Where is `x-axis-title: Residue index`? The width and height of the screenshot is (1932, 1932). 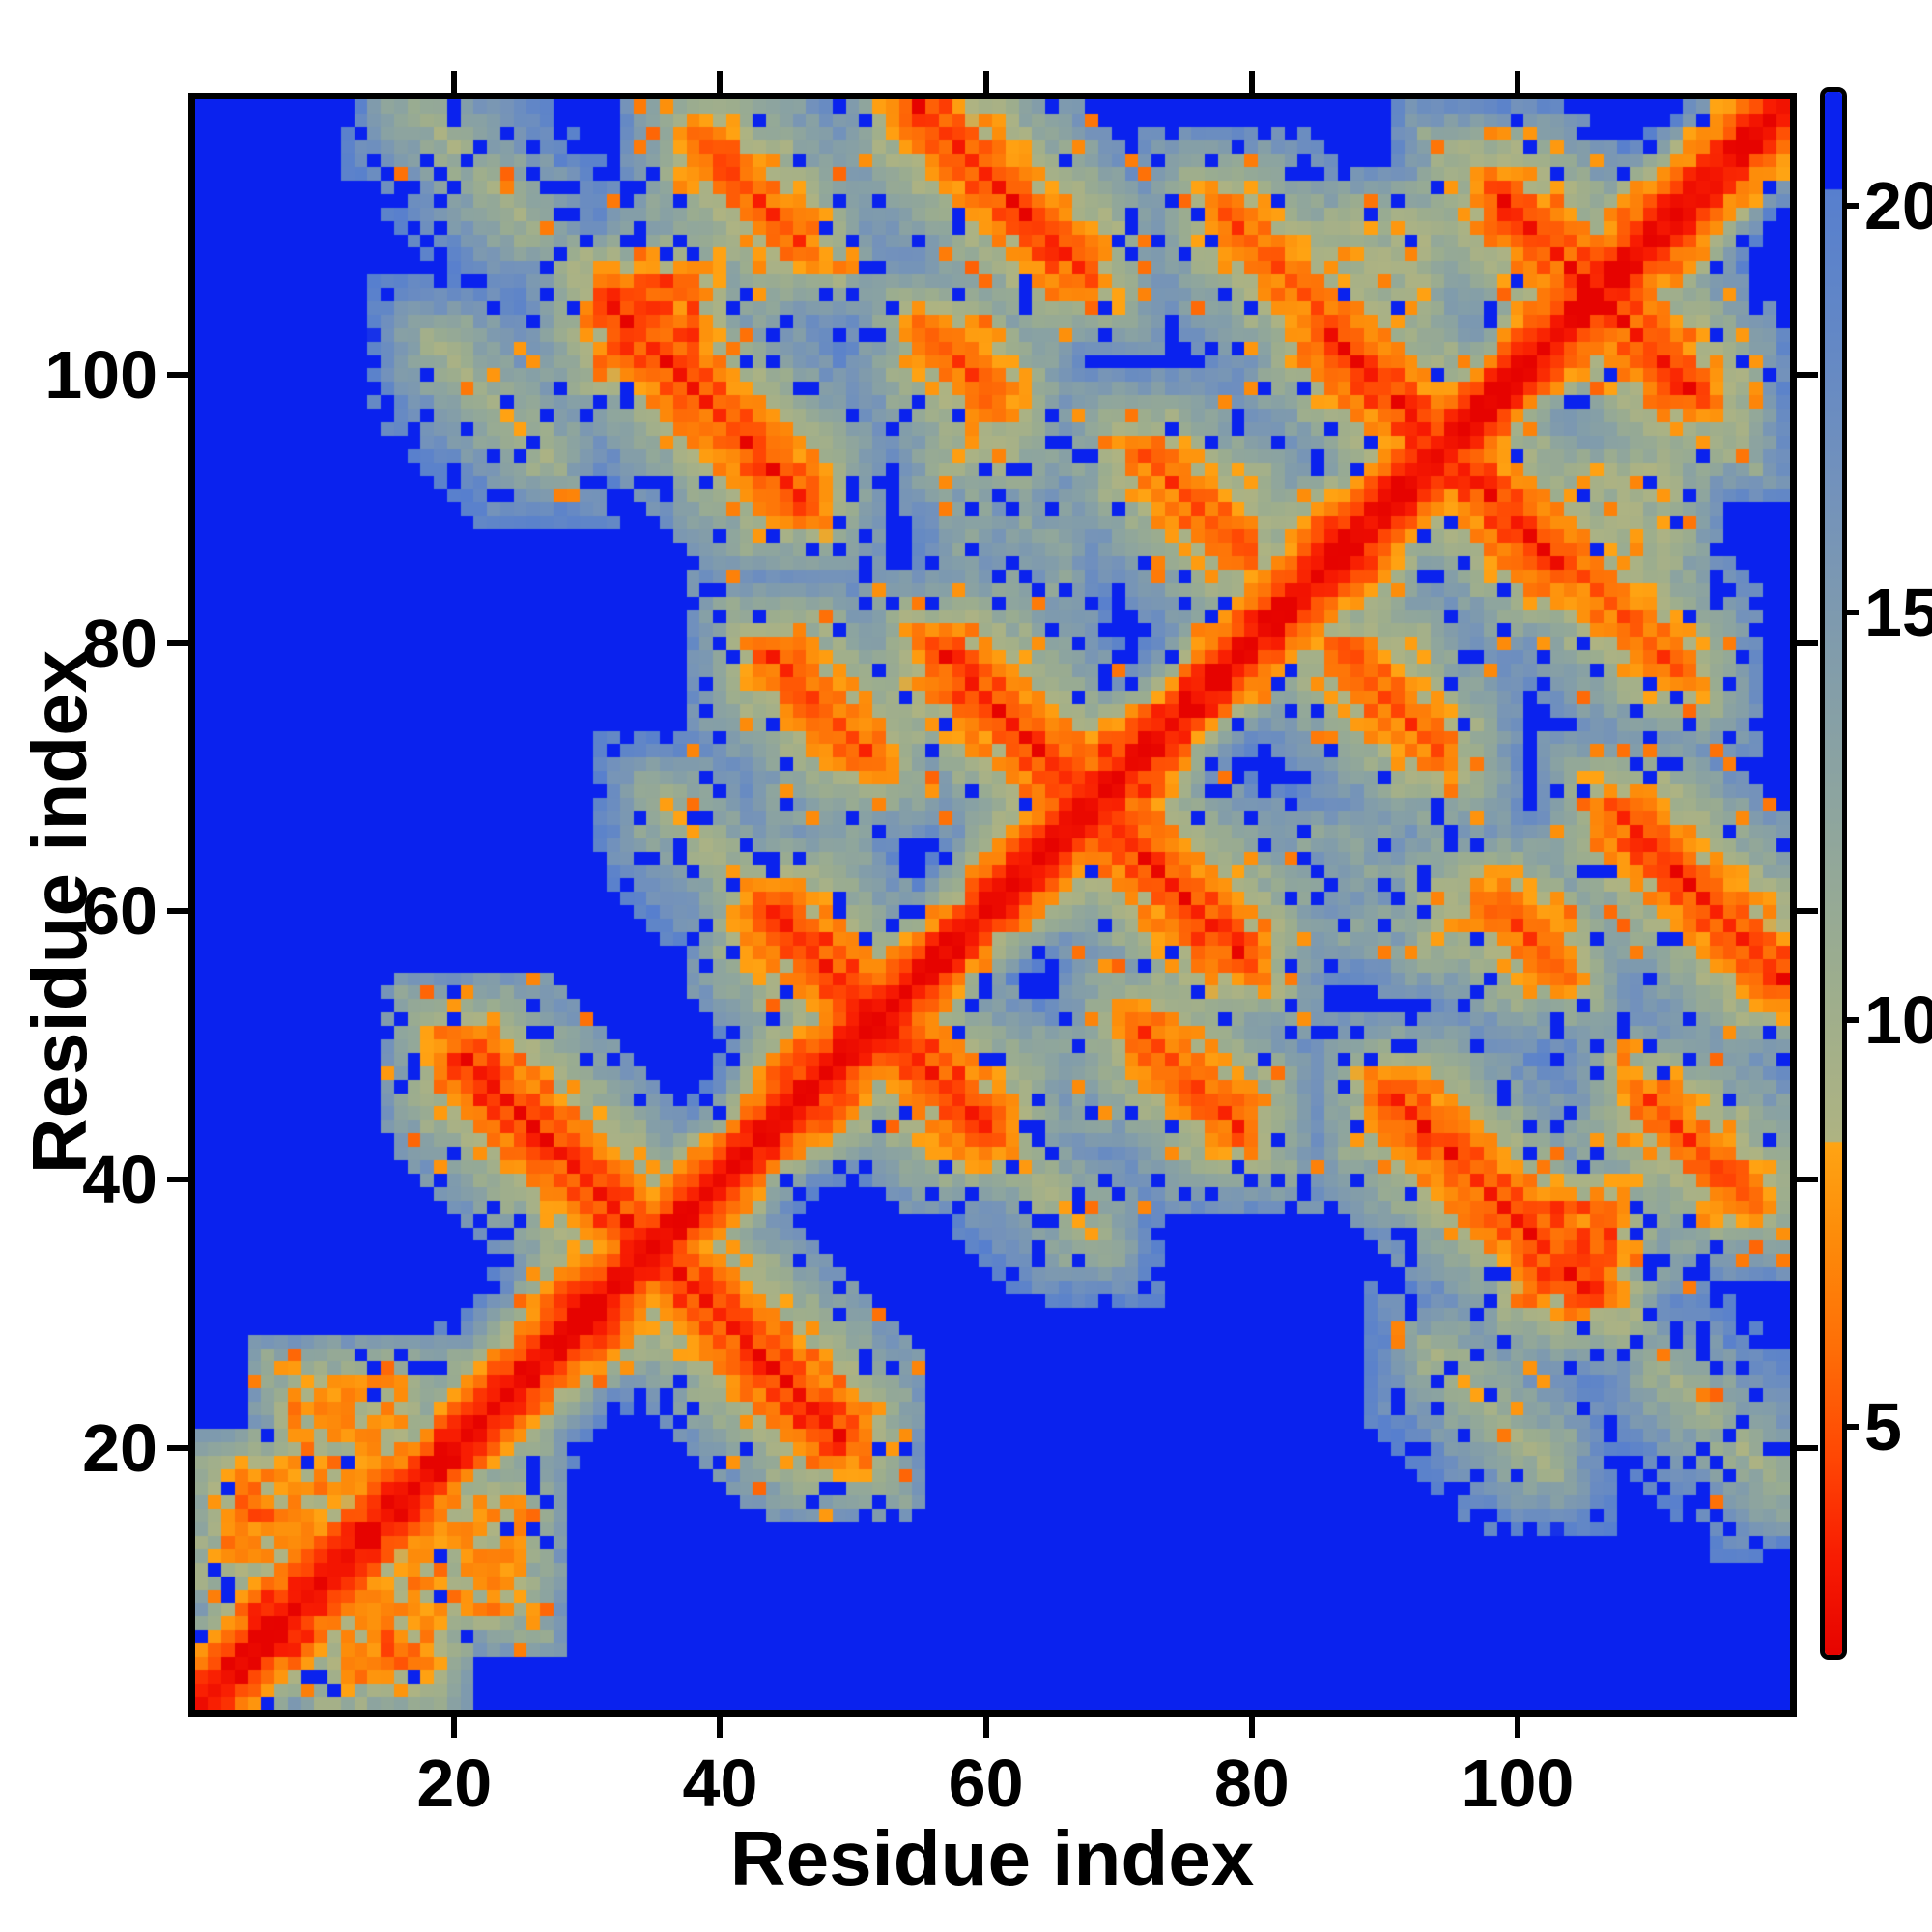 x-axis-title: Residue index is located at coordinates (992, 1858).